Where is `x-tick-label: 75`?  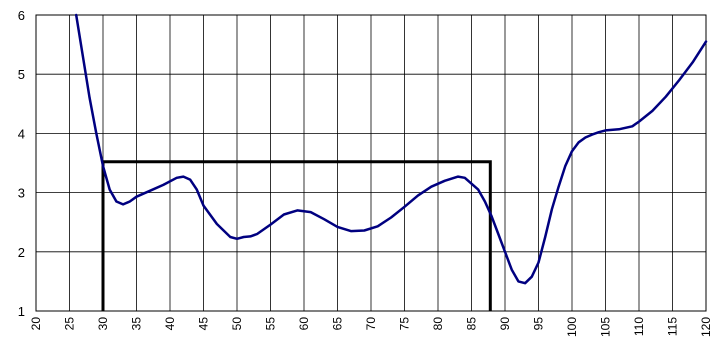
x-tick-label: 75 is located at coordinates (405, 324).